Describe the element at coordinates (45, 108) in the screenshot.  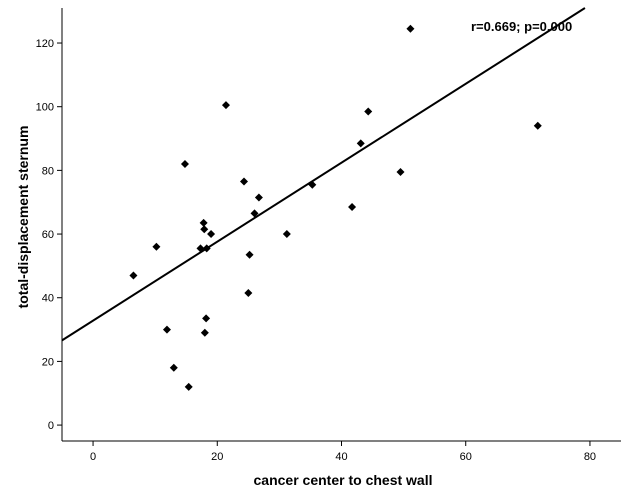
I see `y-tick-label: 100` at that location.